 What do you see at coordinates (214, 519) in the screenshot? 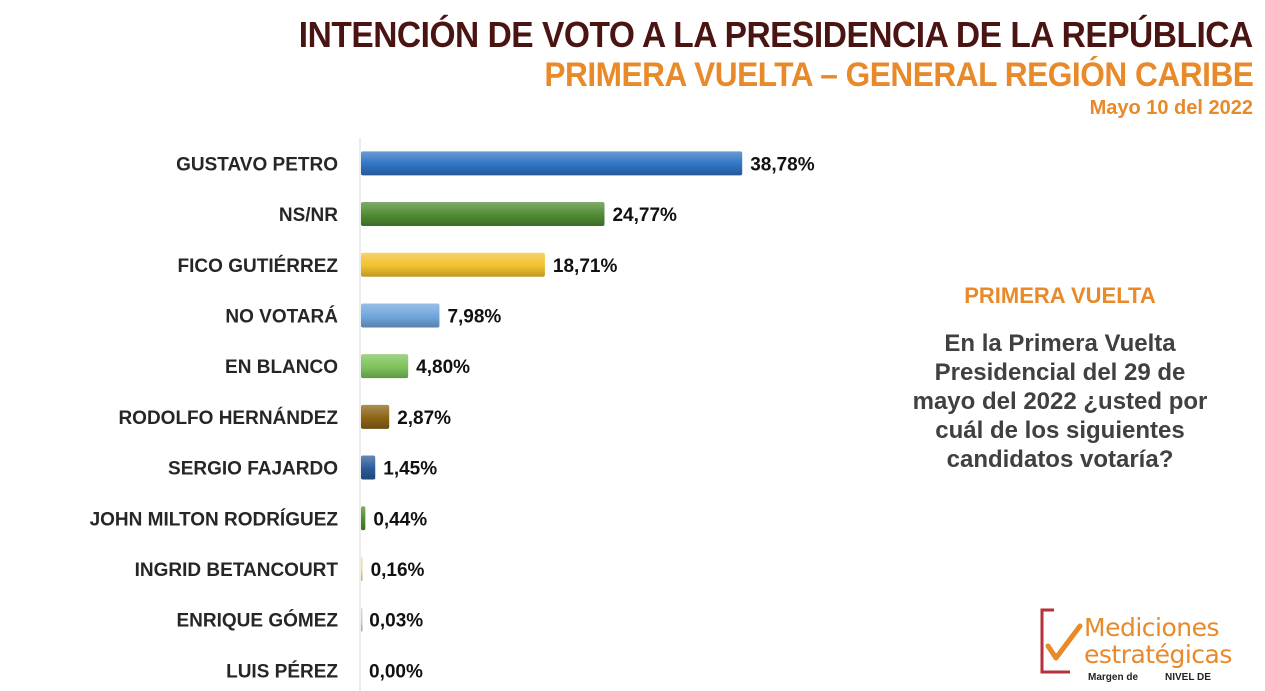
I see `category-label: JOHN MILTON RODRÍGUEZ` at bounding box center [214, 519].